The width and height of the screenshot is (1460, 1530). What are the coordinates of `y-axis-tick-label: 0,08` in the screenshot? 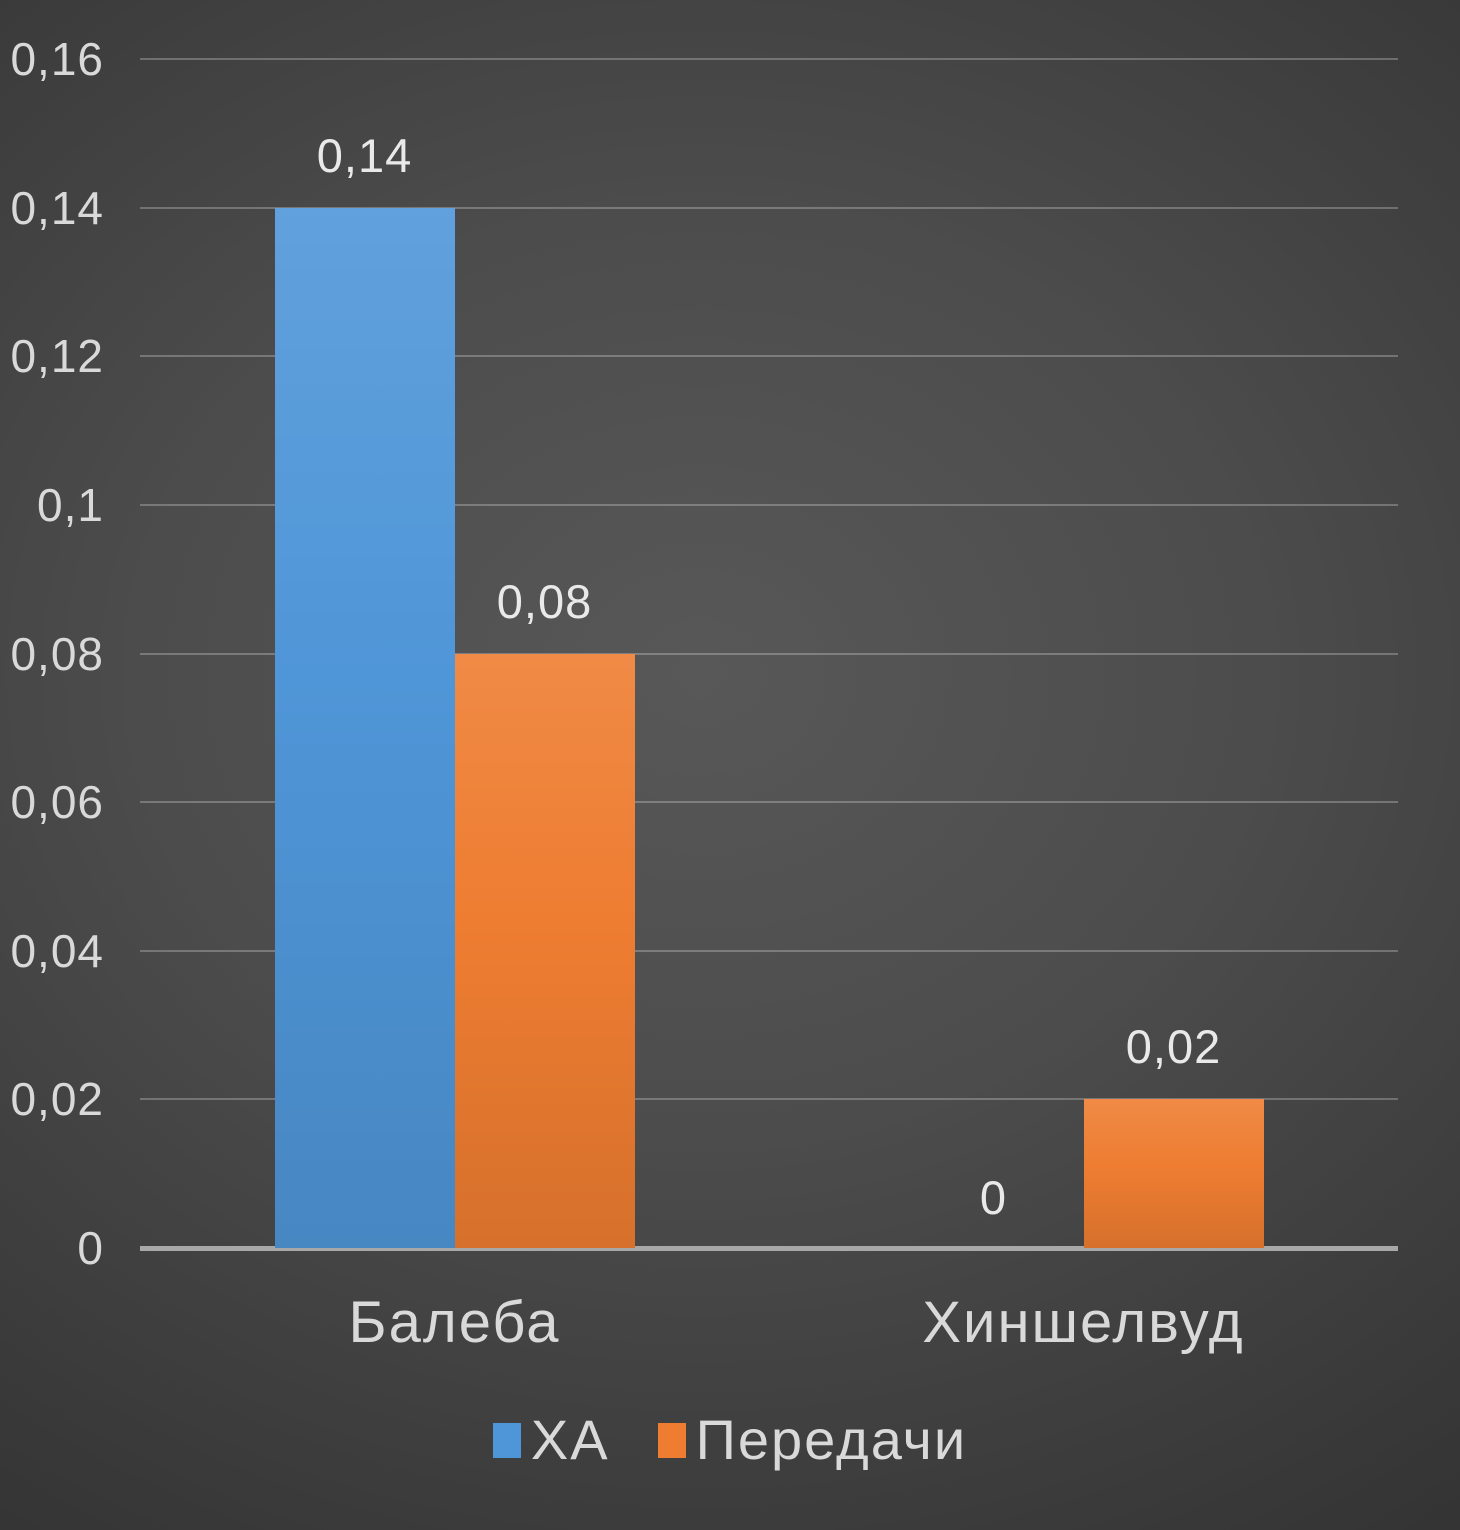 It's located at (57, 653).